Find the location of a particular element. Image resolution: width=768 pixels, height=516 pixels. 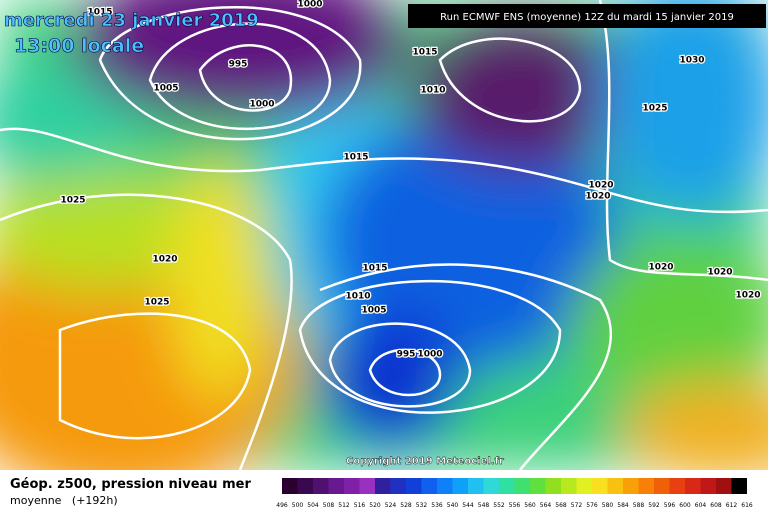

scale-label: 592 is located at coordinates (654, 505).